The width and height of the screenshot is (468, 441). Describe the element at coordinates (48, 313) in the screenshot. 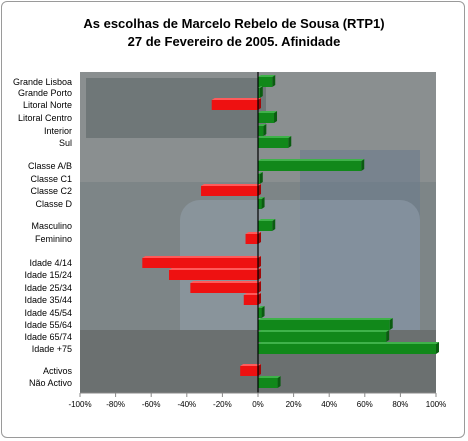

I see `category-label: Idade 45/54` at that location.